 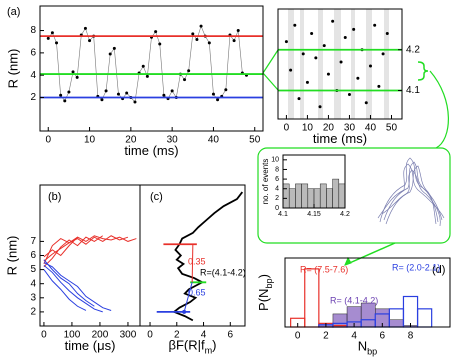 I want to click on y-tick-label: 10, so click(x=275, y=160).